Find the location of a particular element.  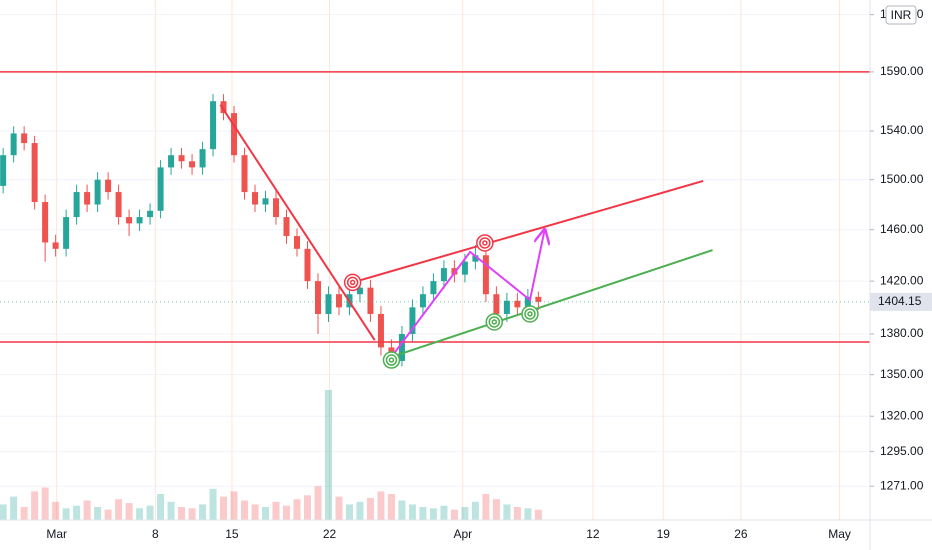

x-tick-label: 22 is located at coordinates (330, 534).